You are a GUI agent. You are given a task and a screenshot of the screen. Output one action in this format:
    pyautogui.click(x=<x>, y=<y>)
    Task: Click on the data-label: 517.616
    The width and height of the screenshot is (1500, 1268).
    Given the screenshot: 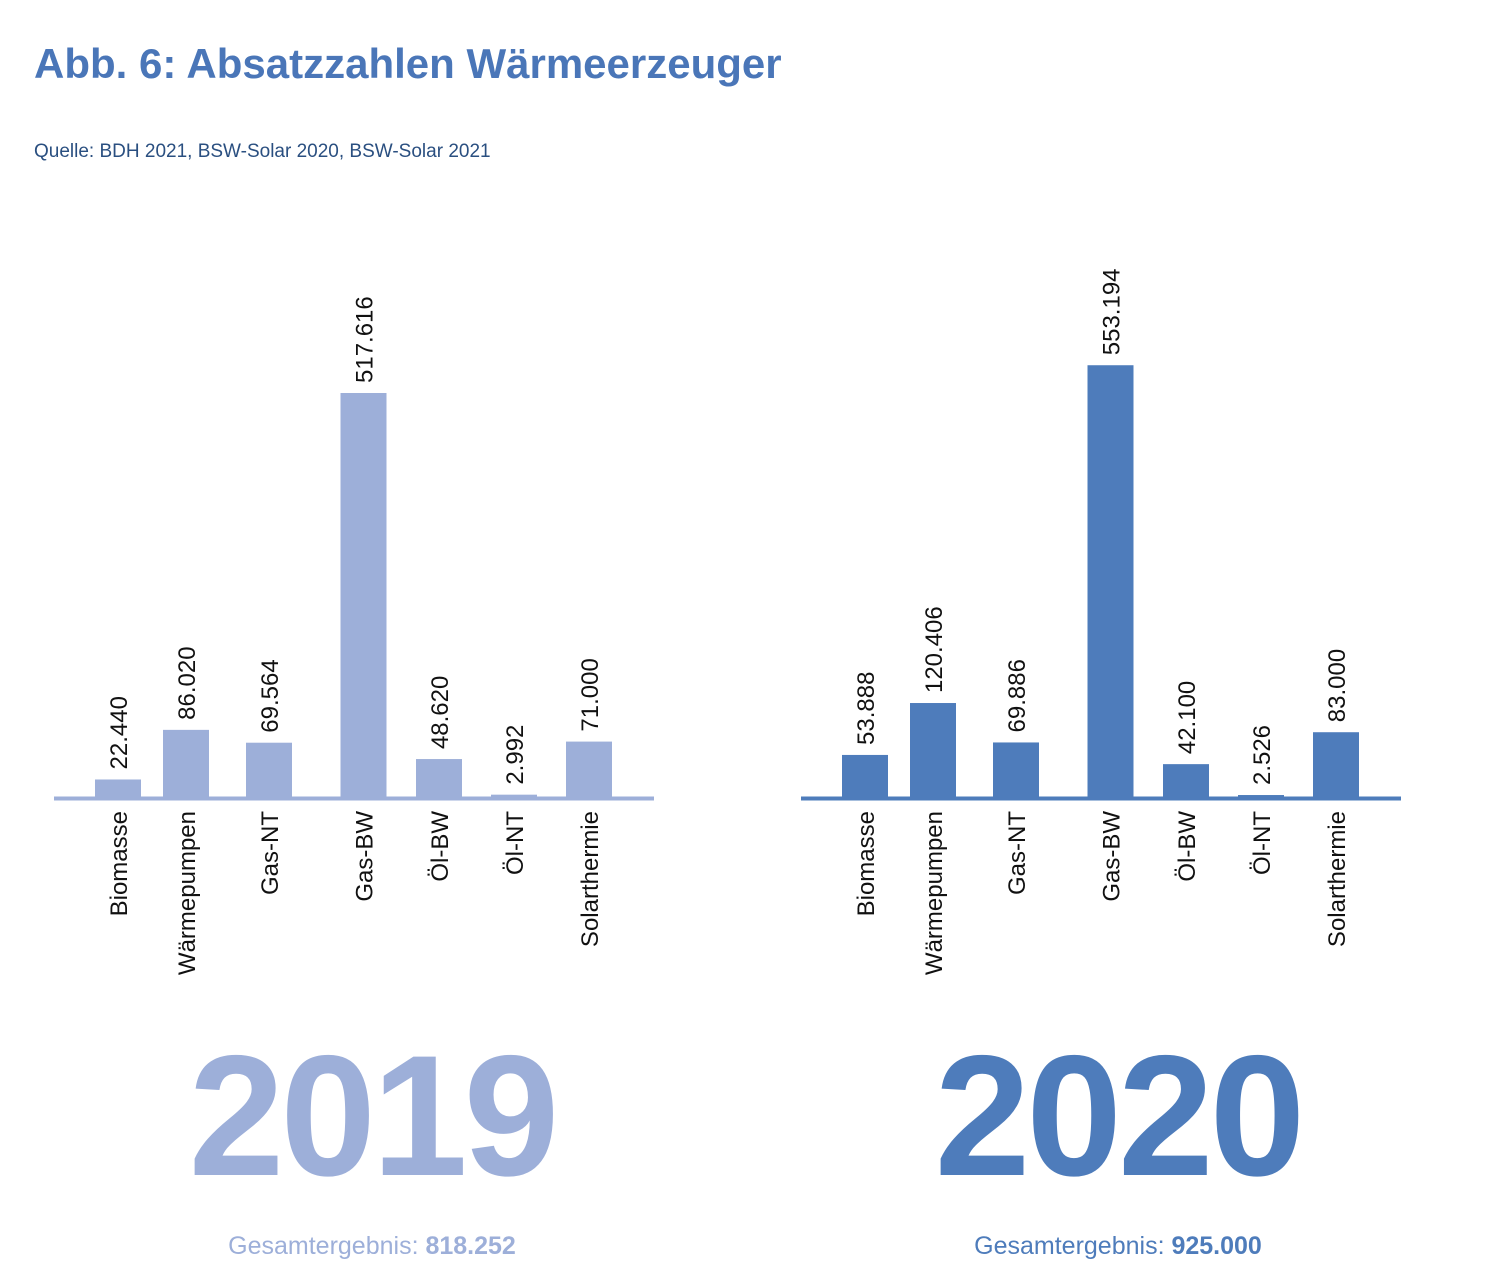 What is the action you would take?
    pyautogui.click(x=365, y=339)
    